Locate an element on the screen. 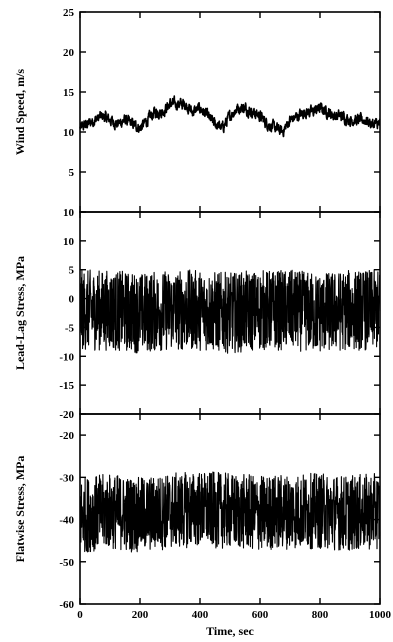 This screenshot has height=642, width=393. y-tick-label-panel-1-4: 15 is located at coordinates (69, 93).